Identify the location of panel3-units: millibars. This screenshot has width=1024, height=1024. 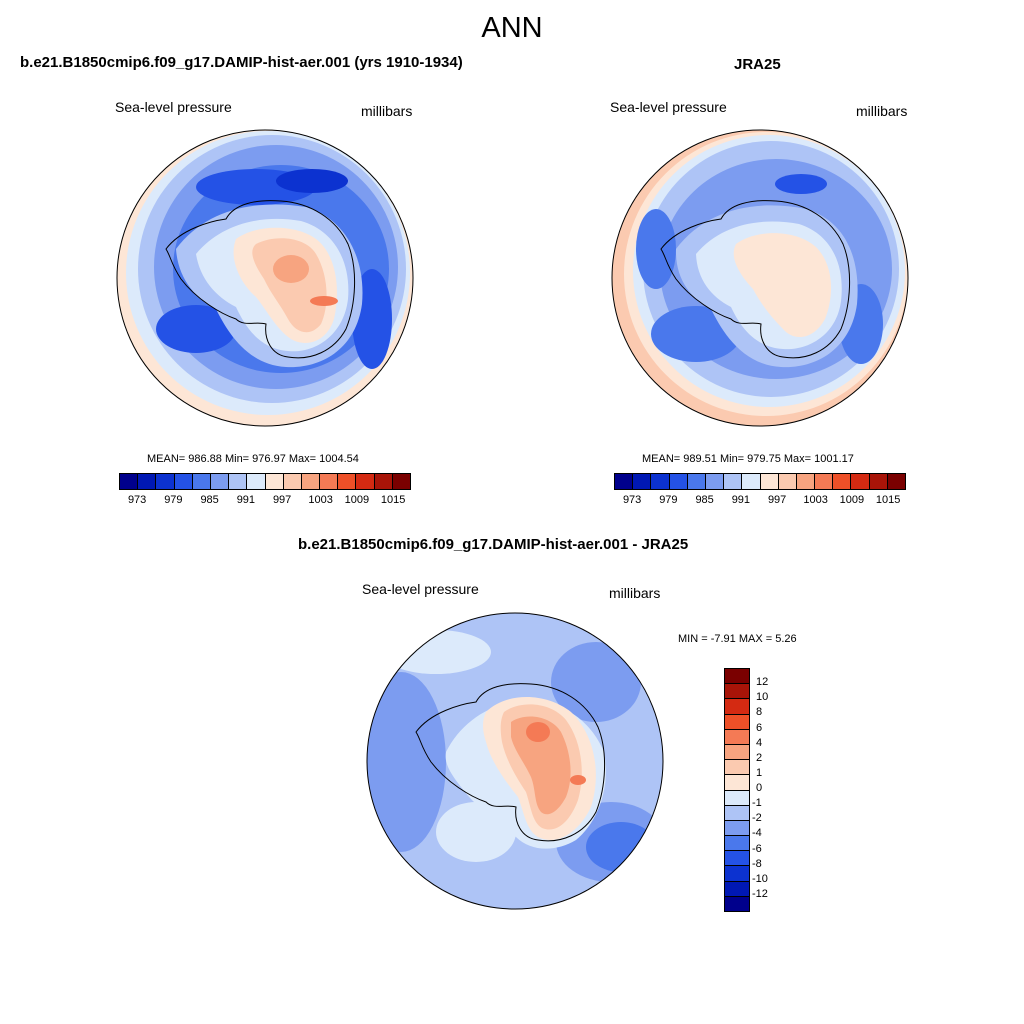
(635, 593).